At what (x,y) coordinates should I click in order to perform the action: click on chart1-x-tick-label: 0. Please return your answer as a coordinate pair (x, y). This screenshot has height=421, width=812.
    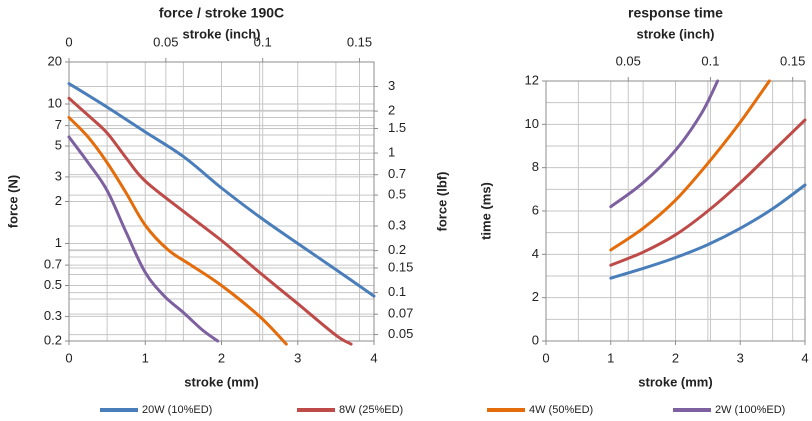
    Looking at the image, I should click on (68, 357).